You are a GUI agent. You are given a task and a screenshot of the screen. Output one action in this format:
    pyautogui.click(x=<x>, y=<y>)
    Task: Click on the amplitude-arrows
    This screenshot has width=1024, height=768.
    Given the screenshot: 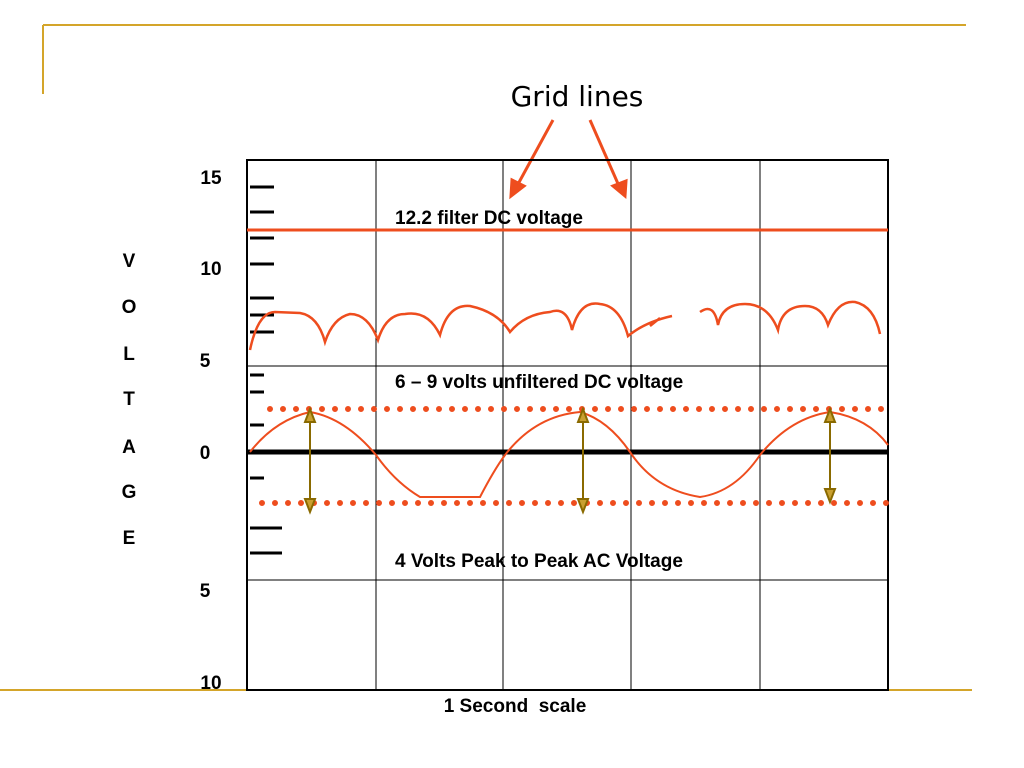 What is the action you would take?
    pyautogui.click(x=570, y=460)
    